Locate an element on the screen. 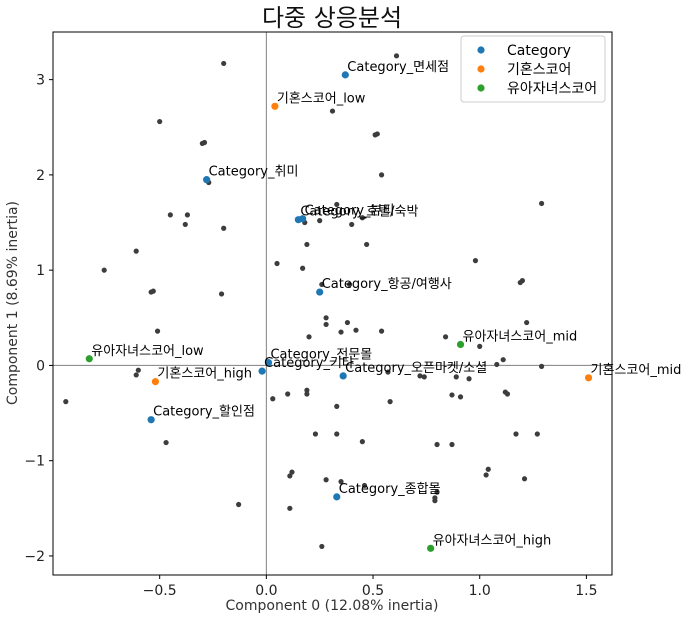 This screenshot has width=690, height=623. point-label: 기혼스코어_low is located at coordinates (321, 98).